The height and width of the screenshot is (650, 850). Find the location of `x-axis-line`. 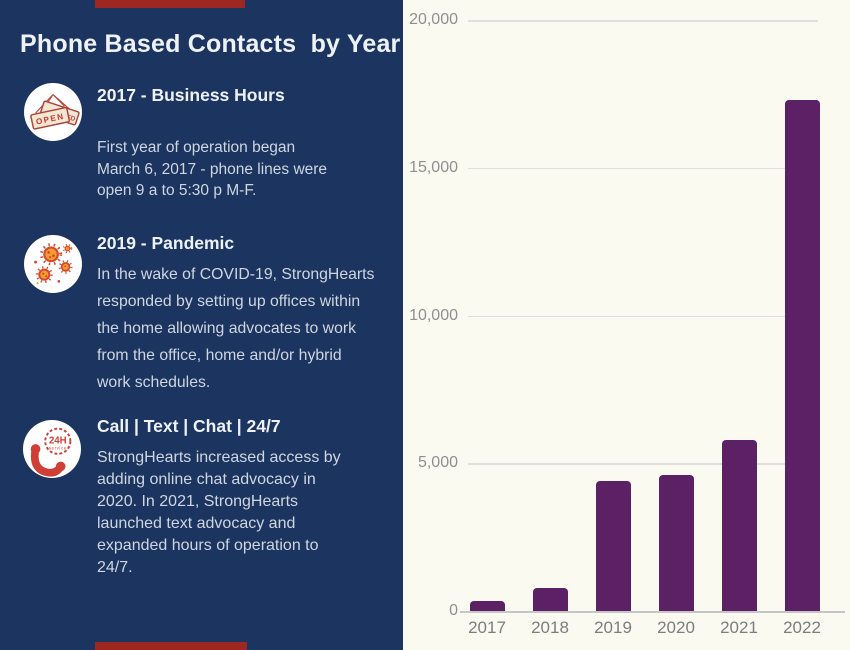

x-axis-line is located at coordinates (652, 612).